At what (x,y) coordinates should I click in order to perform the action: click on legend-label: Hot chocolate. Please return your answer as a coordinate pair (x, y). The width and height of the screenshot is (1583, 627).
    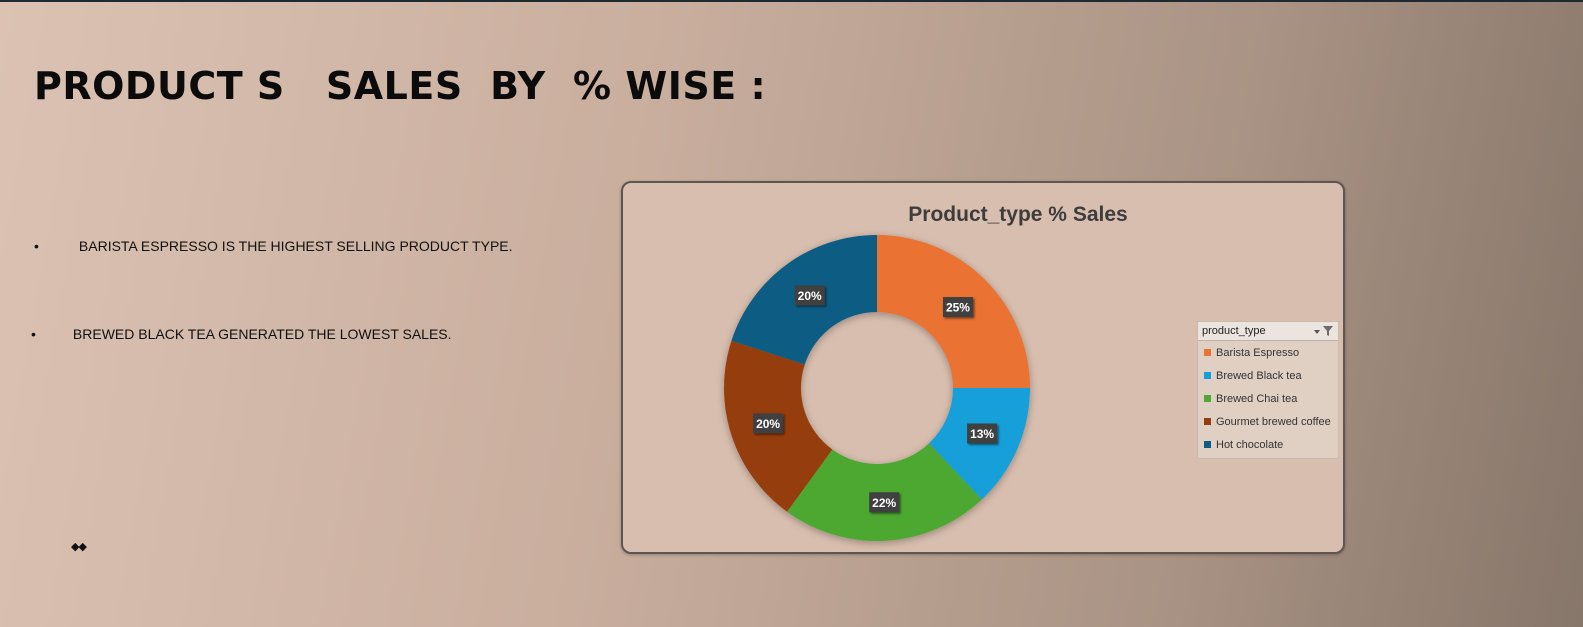
    Looking at the image, I should click on (1250, 444).